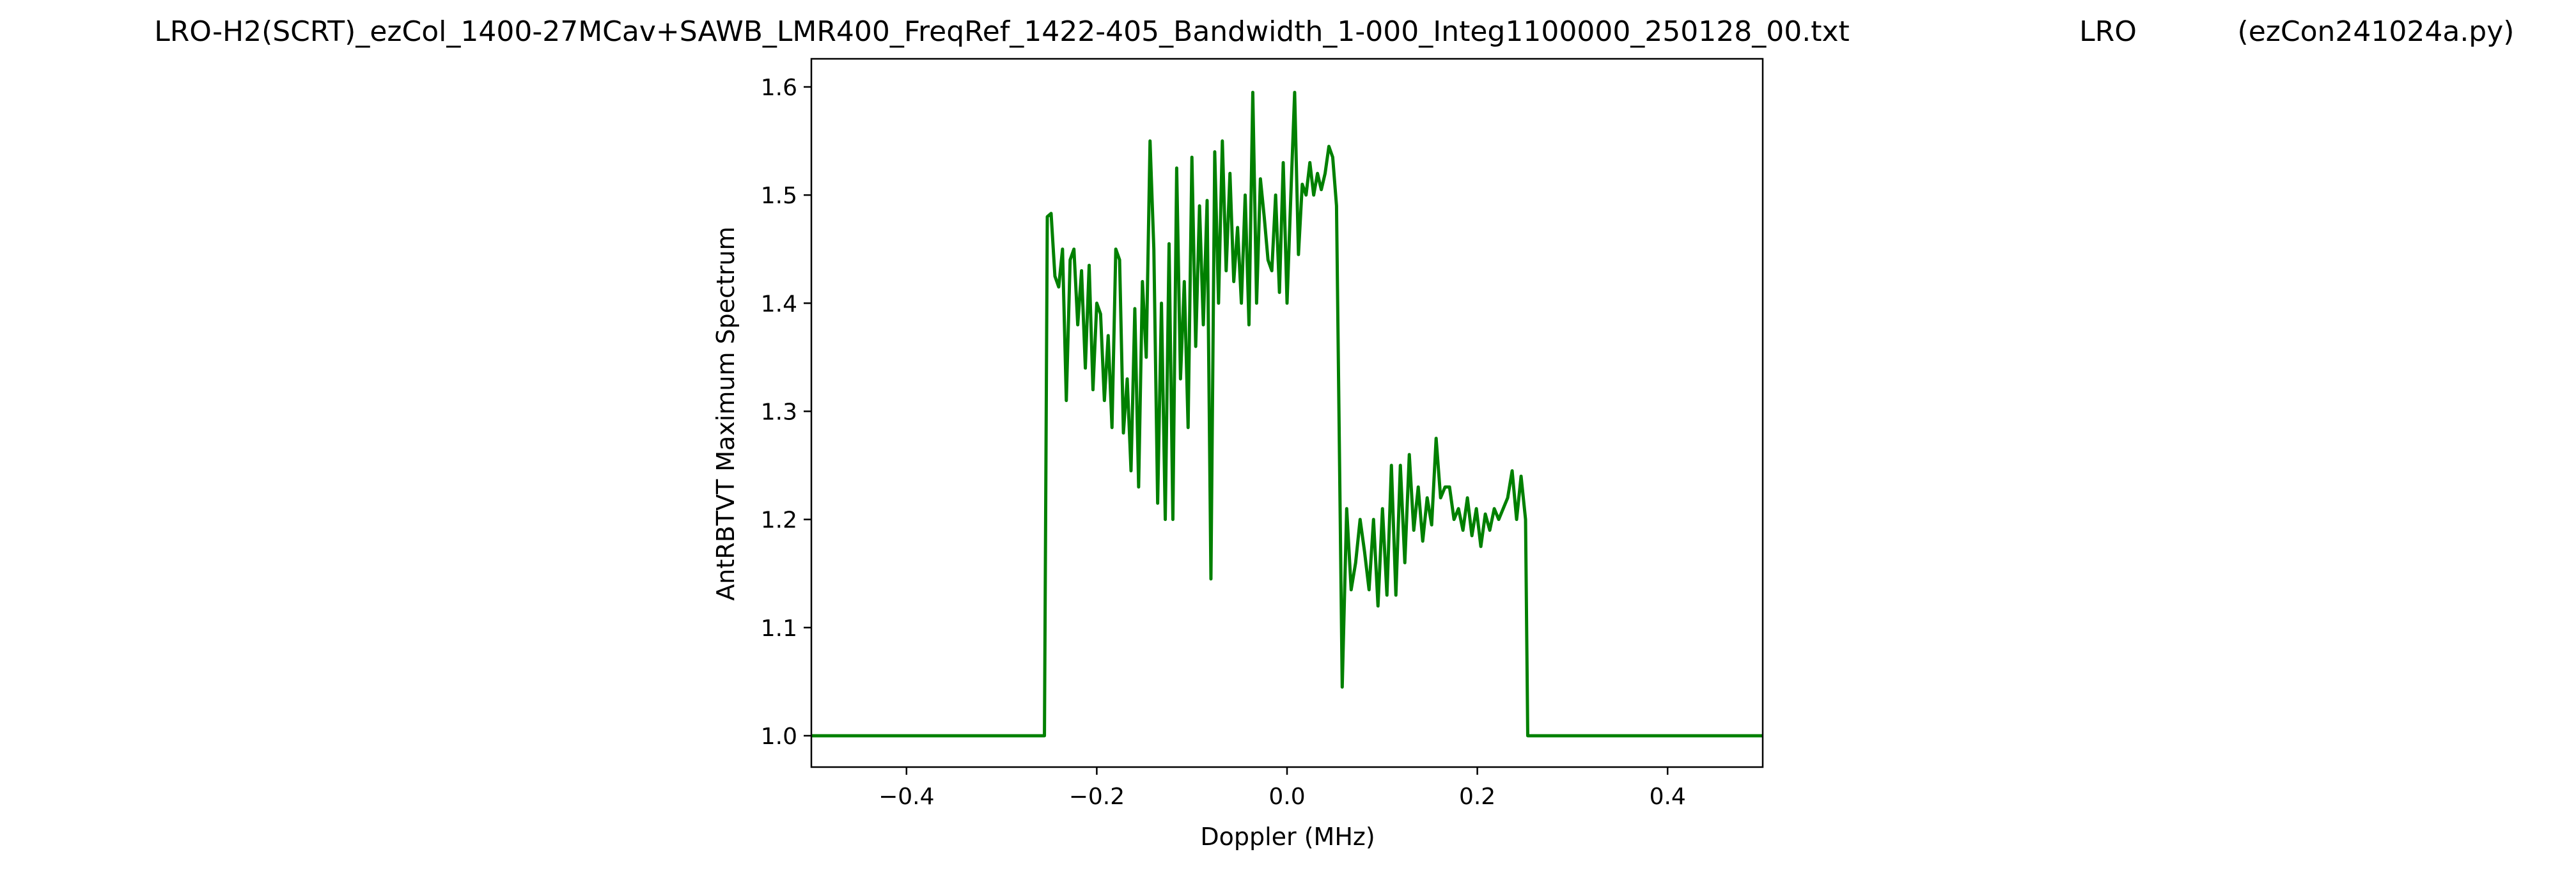  What do you see at coordinates (1287, 837) in the screenshot?
I see `x-axis-label: Doppler (MHz)` at bounding box center [1287, 837].